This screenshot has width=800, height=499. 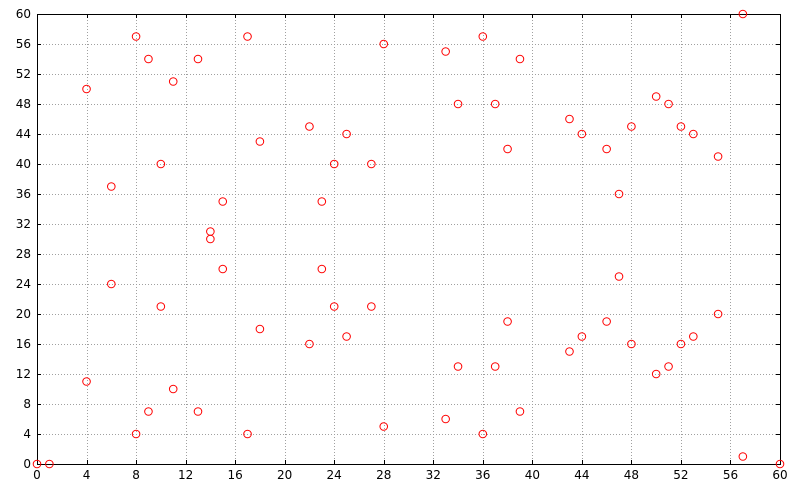 I want to click on y-tick-label: 20, so click(x=23, y=314).